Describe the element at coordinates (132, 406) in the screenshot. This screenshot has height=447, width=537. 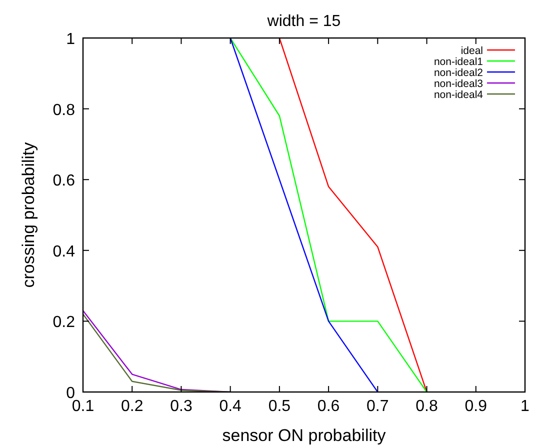
I see `x-tick-label: 0.2` at that location.